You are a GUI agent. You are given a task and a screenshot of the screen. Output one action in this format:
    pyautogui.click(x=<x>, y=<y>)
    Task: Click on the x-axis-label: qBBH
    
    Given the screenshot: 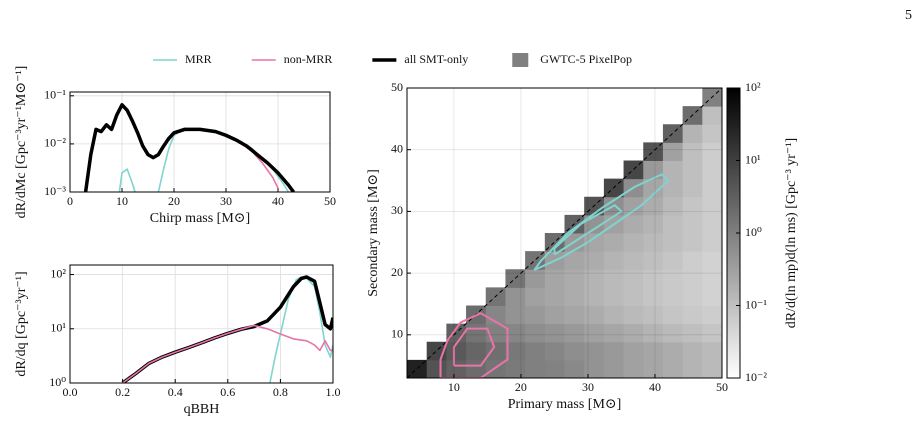 What is the action you would take?
    pyautogui.click(x=202, y=409)
    